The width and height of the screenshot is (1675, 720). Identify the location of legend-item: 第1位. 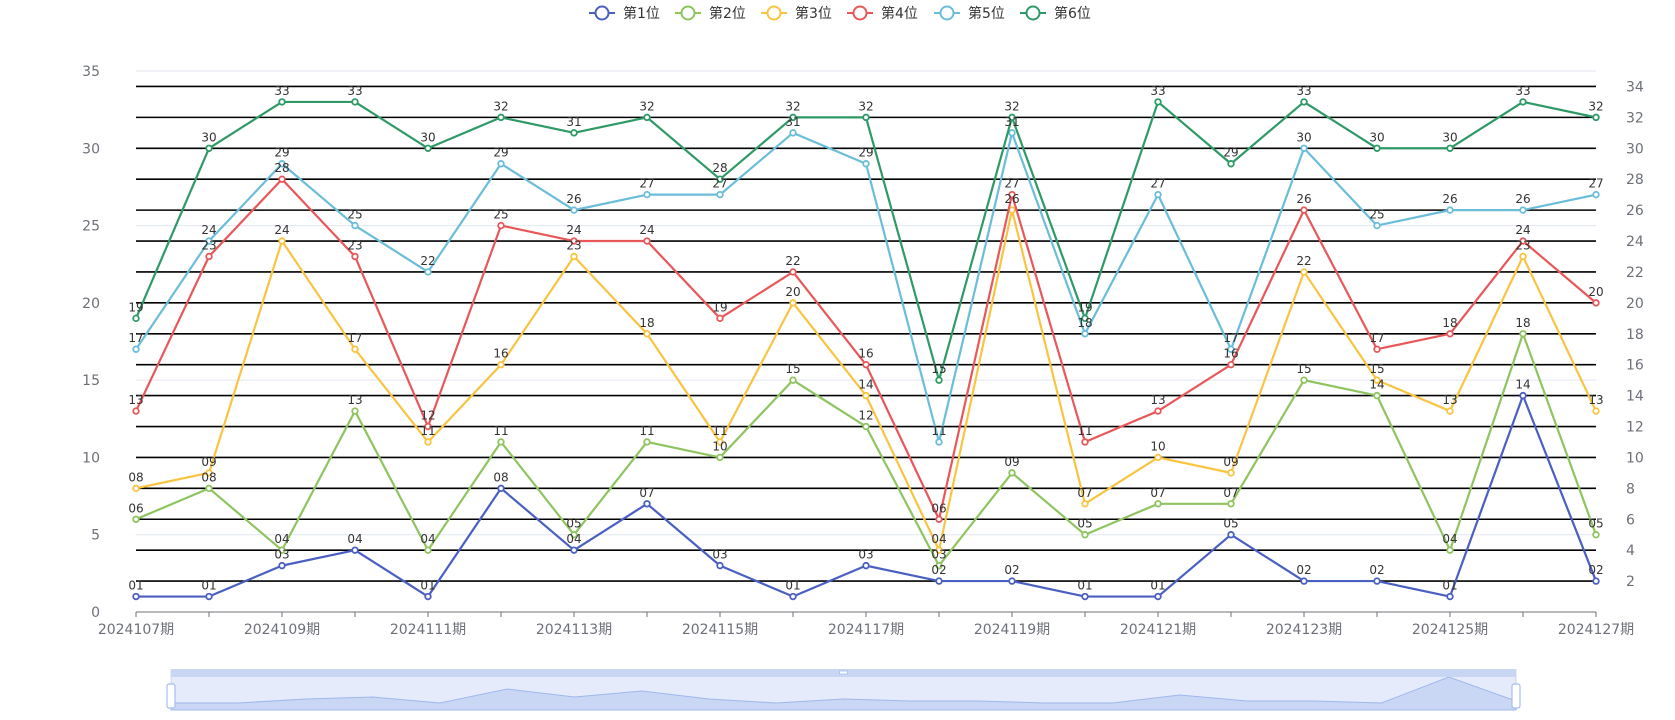
(624, 13).